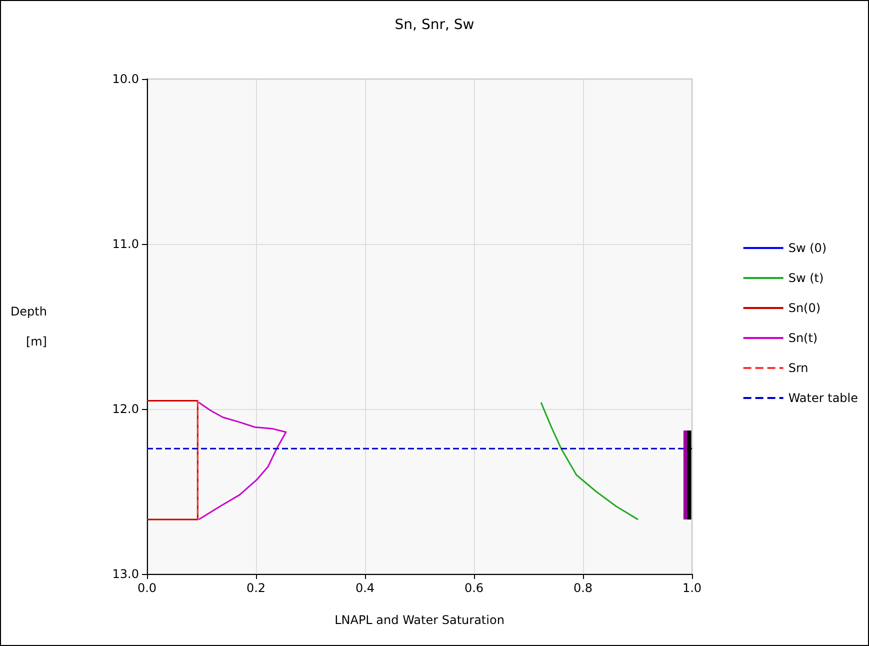 This screenshot has height=646, width=869. What do you see at coordinates (125, 409) in the screenshot?
I see `y-tick-label: 12.0` at bounding box center [125, 409].